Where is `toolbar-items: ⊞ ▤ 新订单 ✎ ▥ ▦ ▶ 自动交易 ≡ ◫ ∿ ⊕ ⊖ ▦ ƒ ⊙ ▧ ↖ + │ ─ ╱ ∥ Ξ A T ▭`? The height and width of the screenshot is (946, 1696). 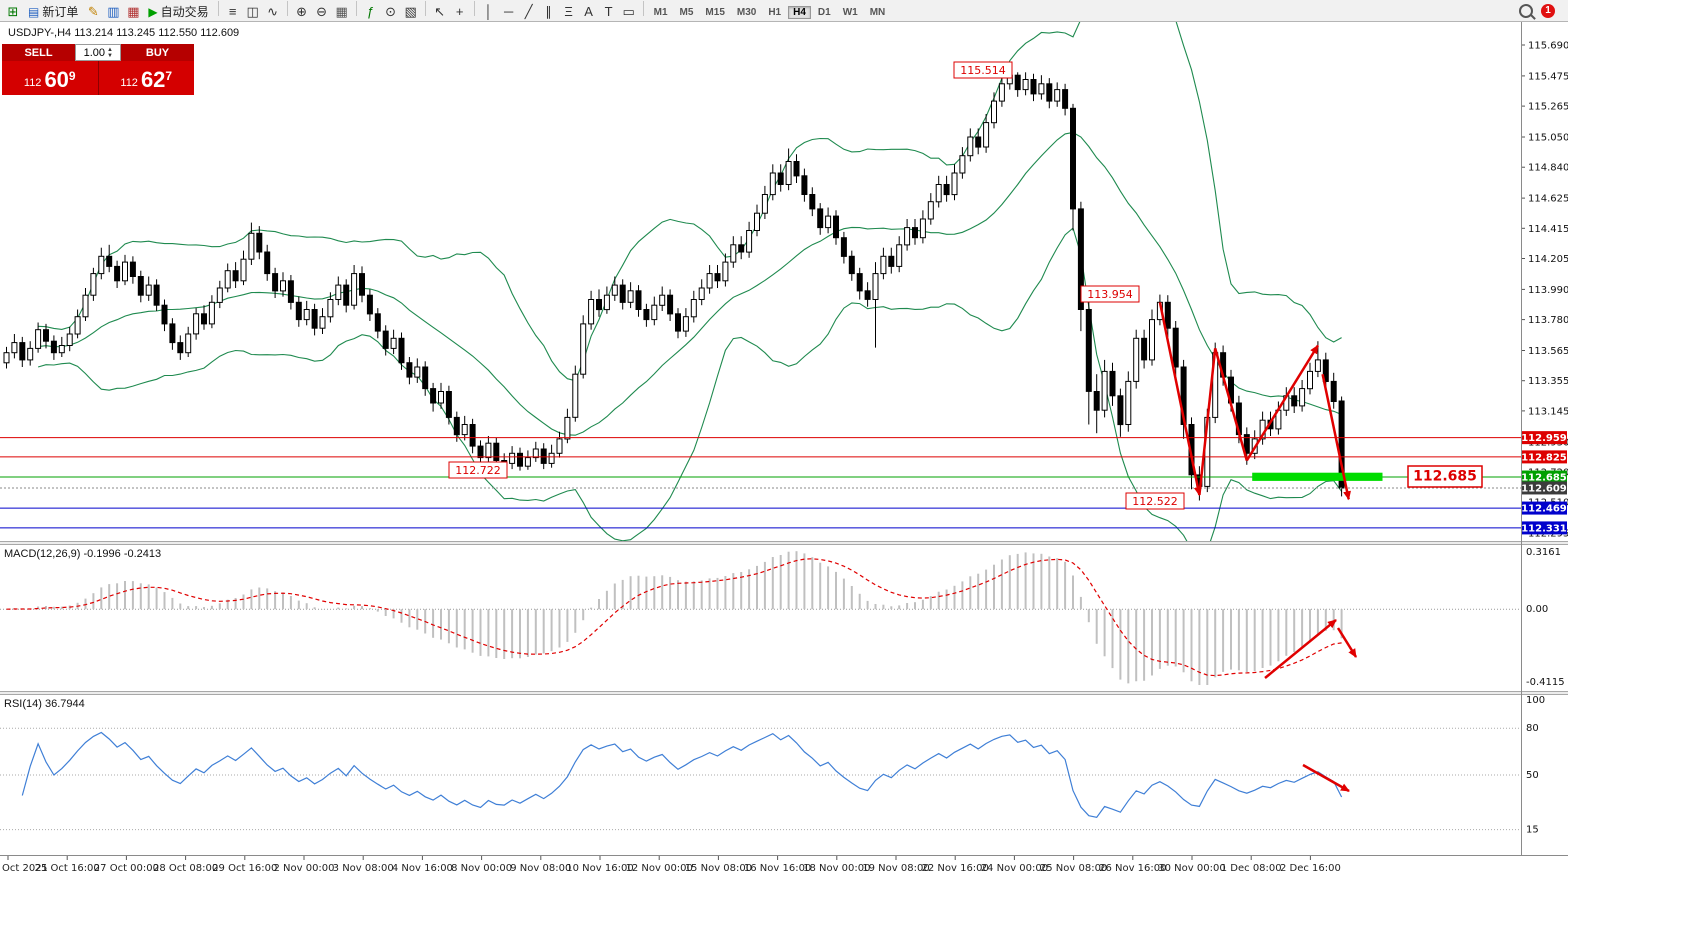 toolbar-items: ⊞ ▤ 新订单 ✎ ▥ ▦ ▶ 自动交易 ≡ ◫ ∿ ⊕ ⊖ ▦ ƒ ⊙ ▧ ↖ + │ ─ ╱ ∥ Ξ A T ▭ is located at coordinates (325, 10).